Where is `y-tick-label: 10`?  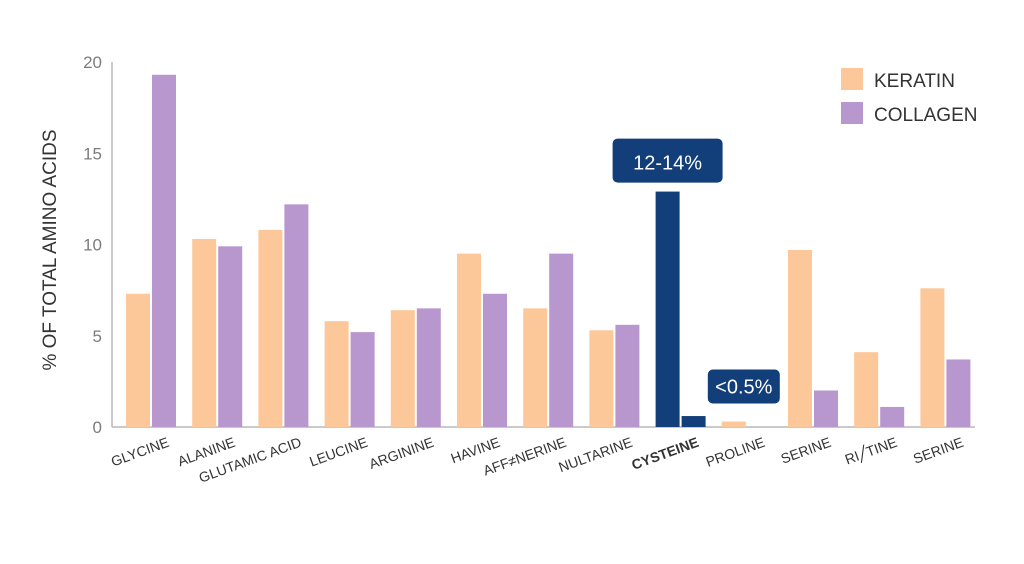
y-tick-label: 10 is located at coordinates (92, 245).